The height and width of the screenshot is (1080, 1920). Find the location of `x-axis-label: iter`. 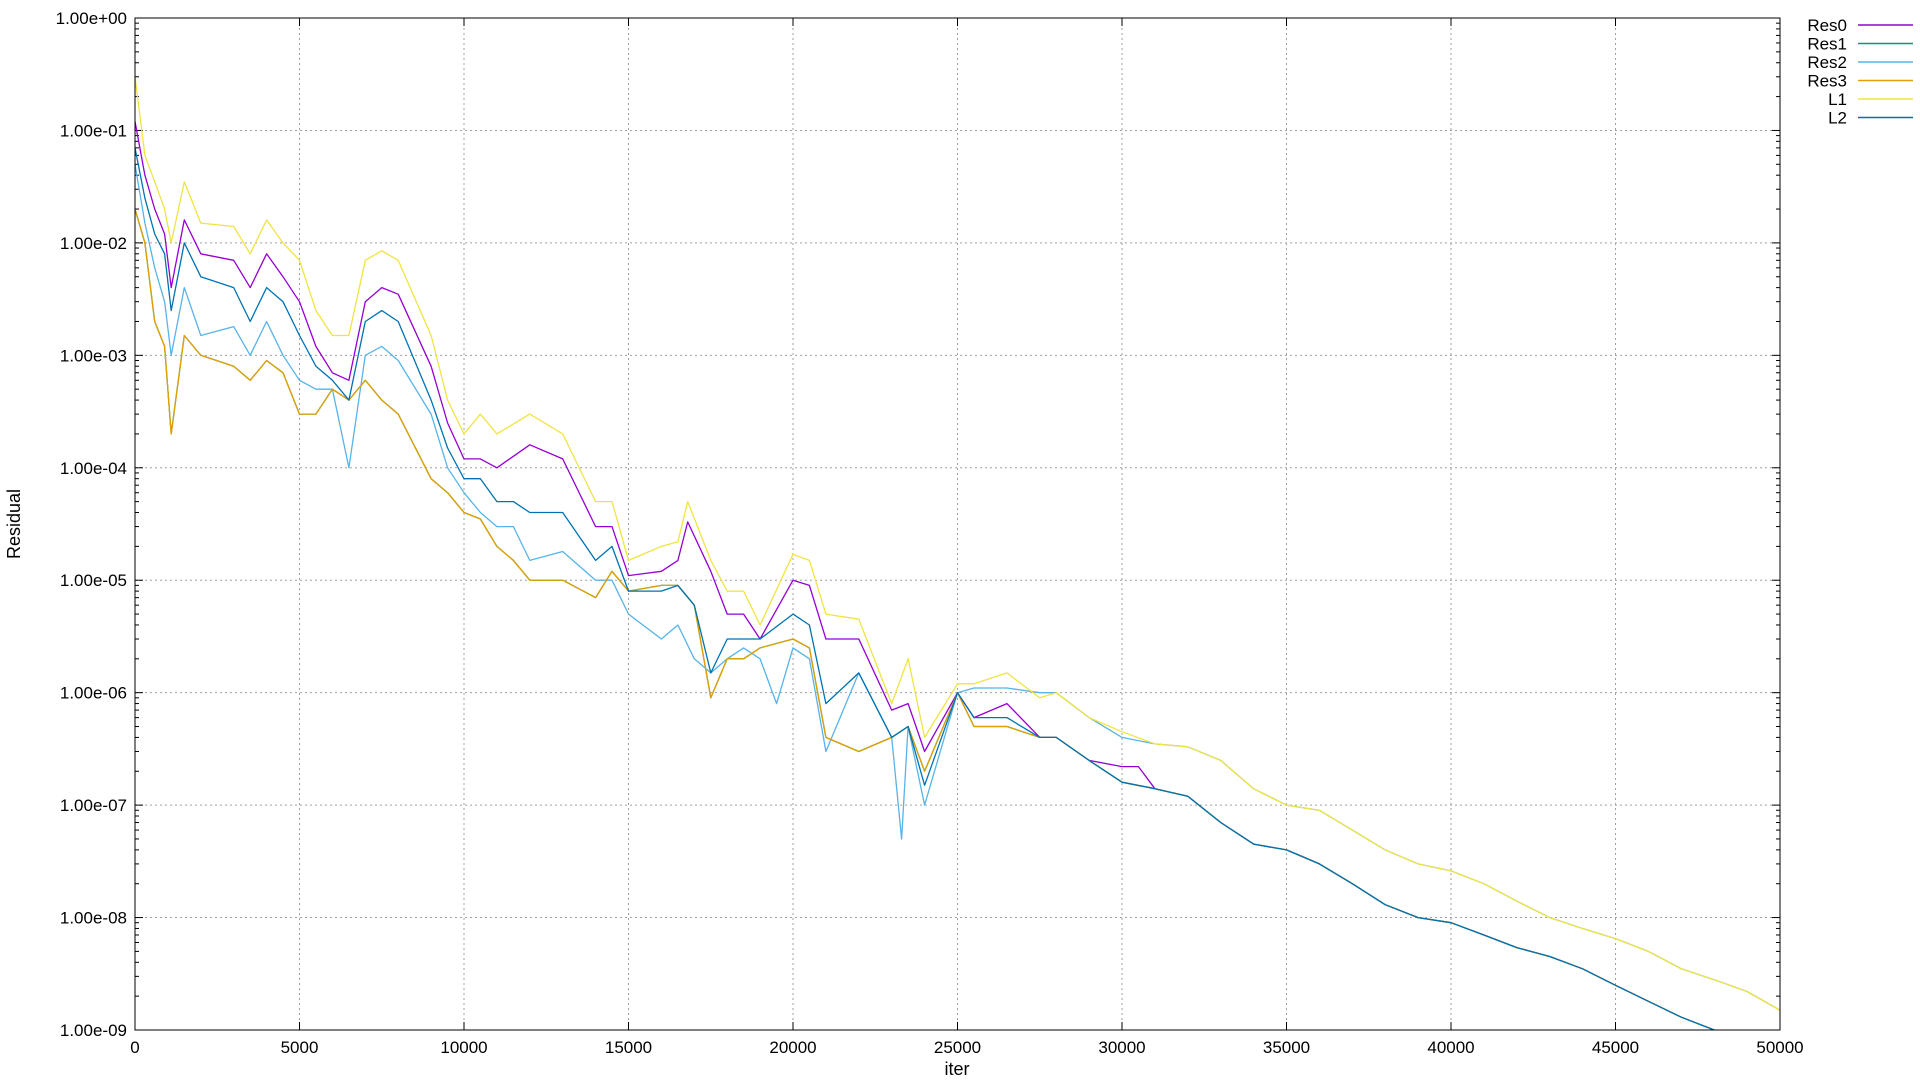

x-axis-label: iter is located at coordinates (956, 1069).